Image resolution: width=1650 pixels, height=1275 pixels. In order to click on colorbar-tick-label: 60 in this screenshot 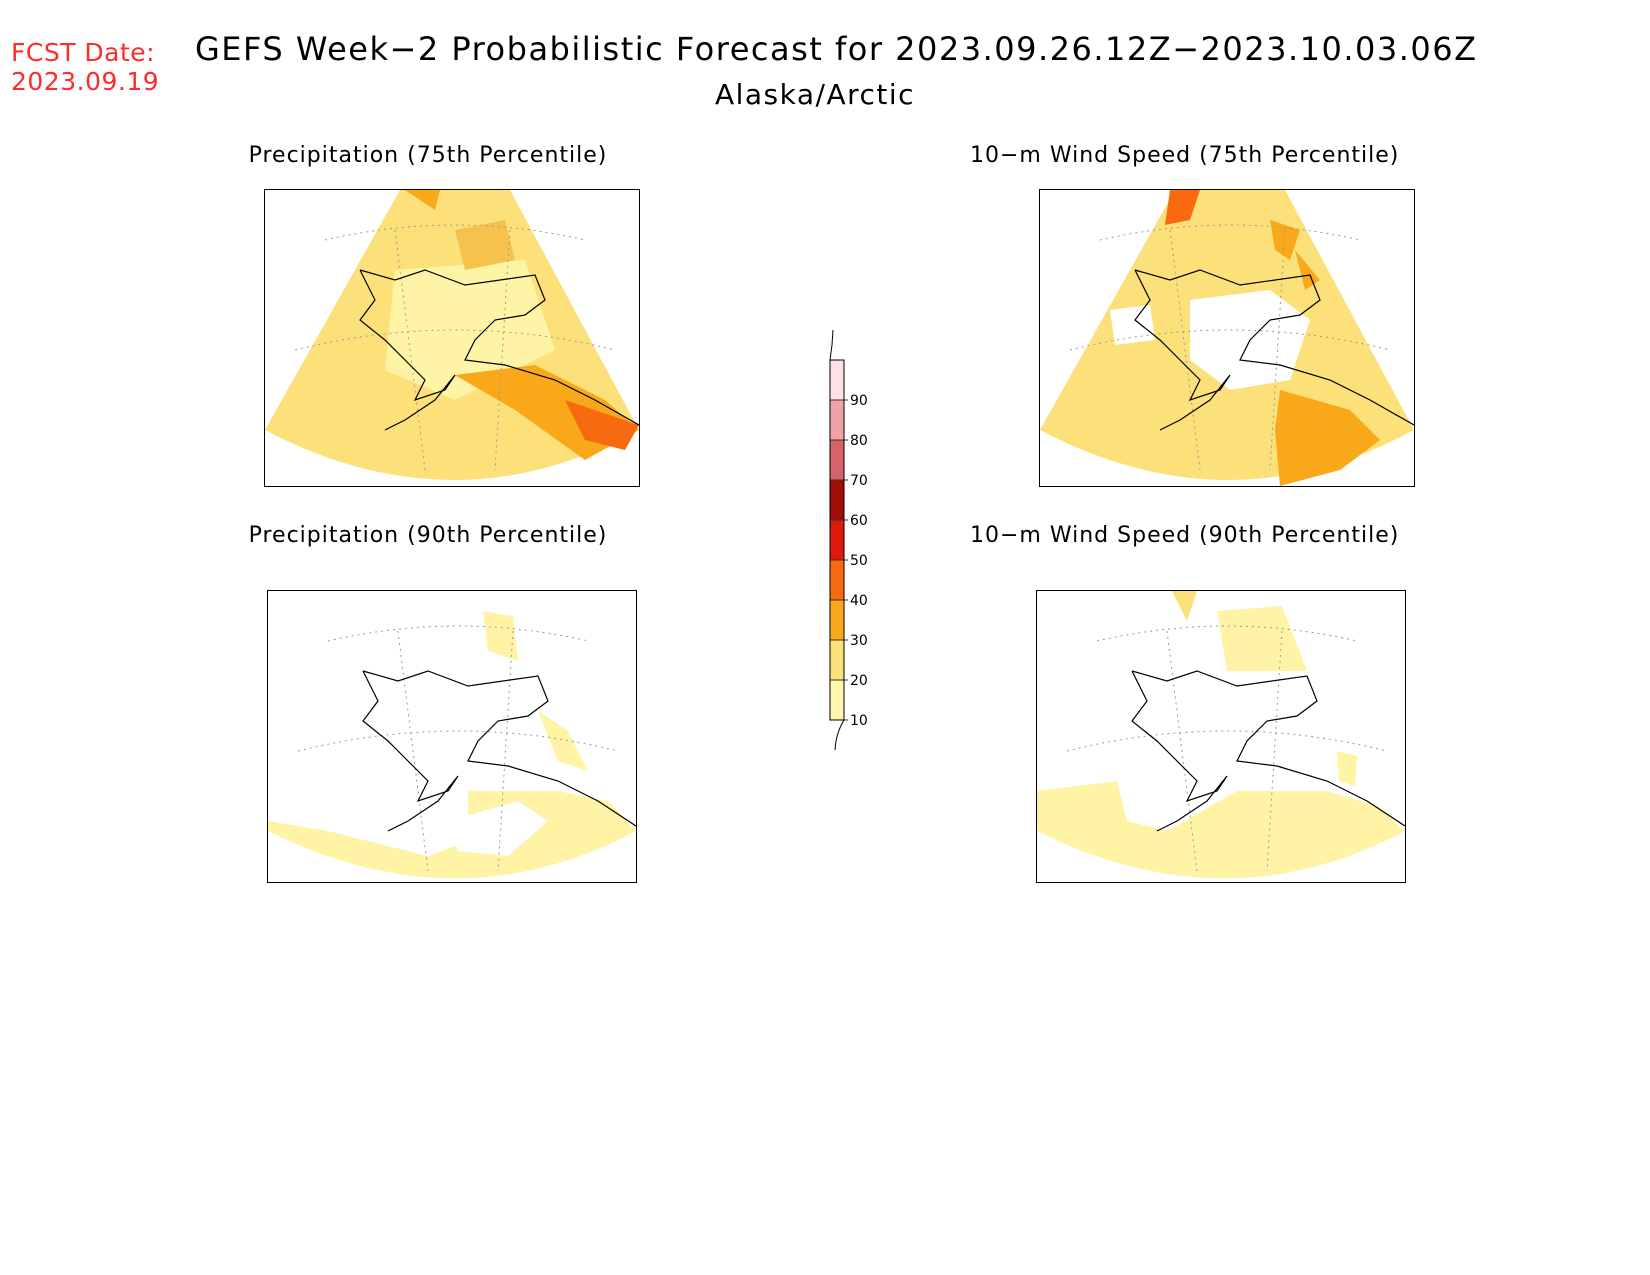, I will do `click(859, 521)`.